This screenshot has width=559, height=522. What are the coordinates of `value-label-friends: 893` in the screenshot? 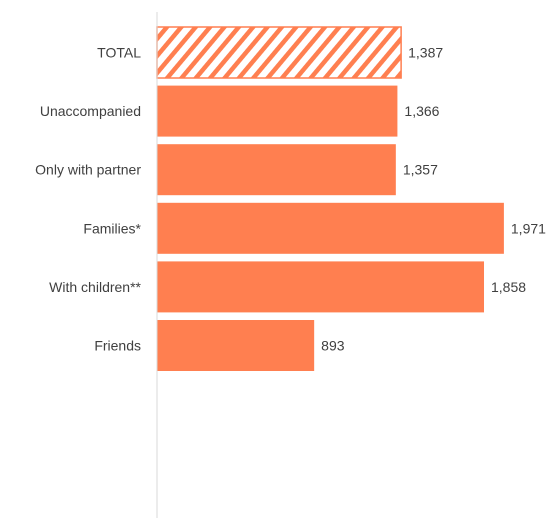 It's located at (333, 346).